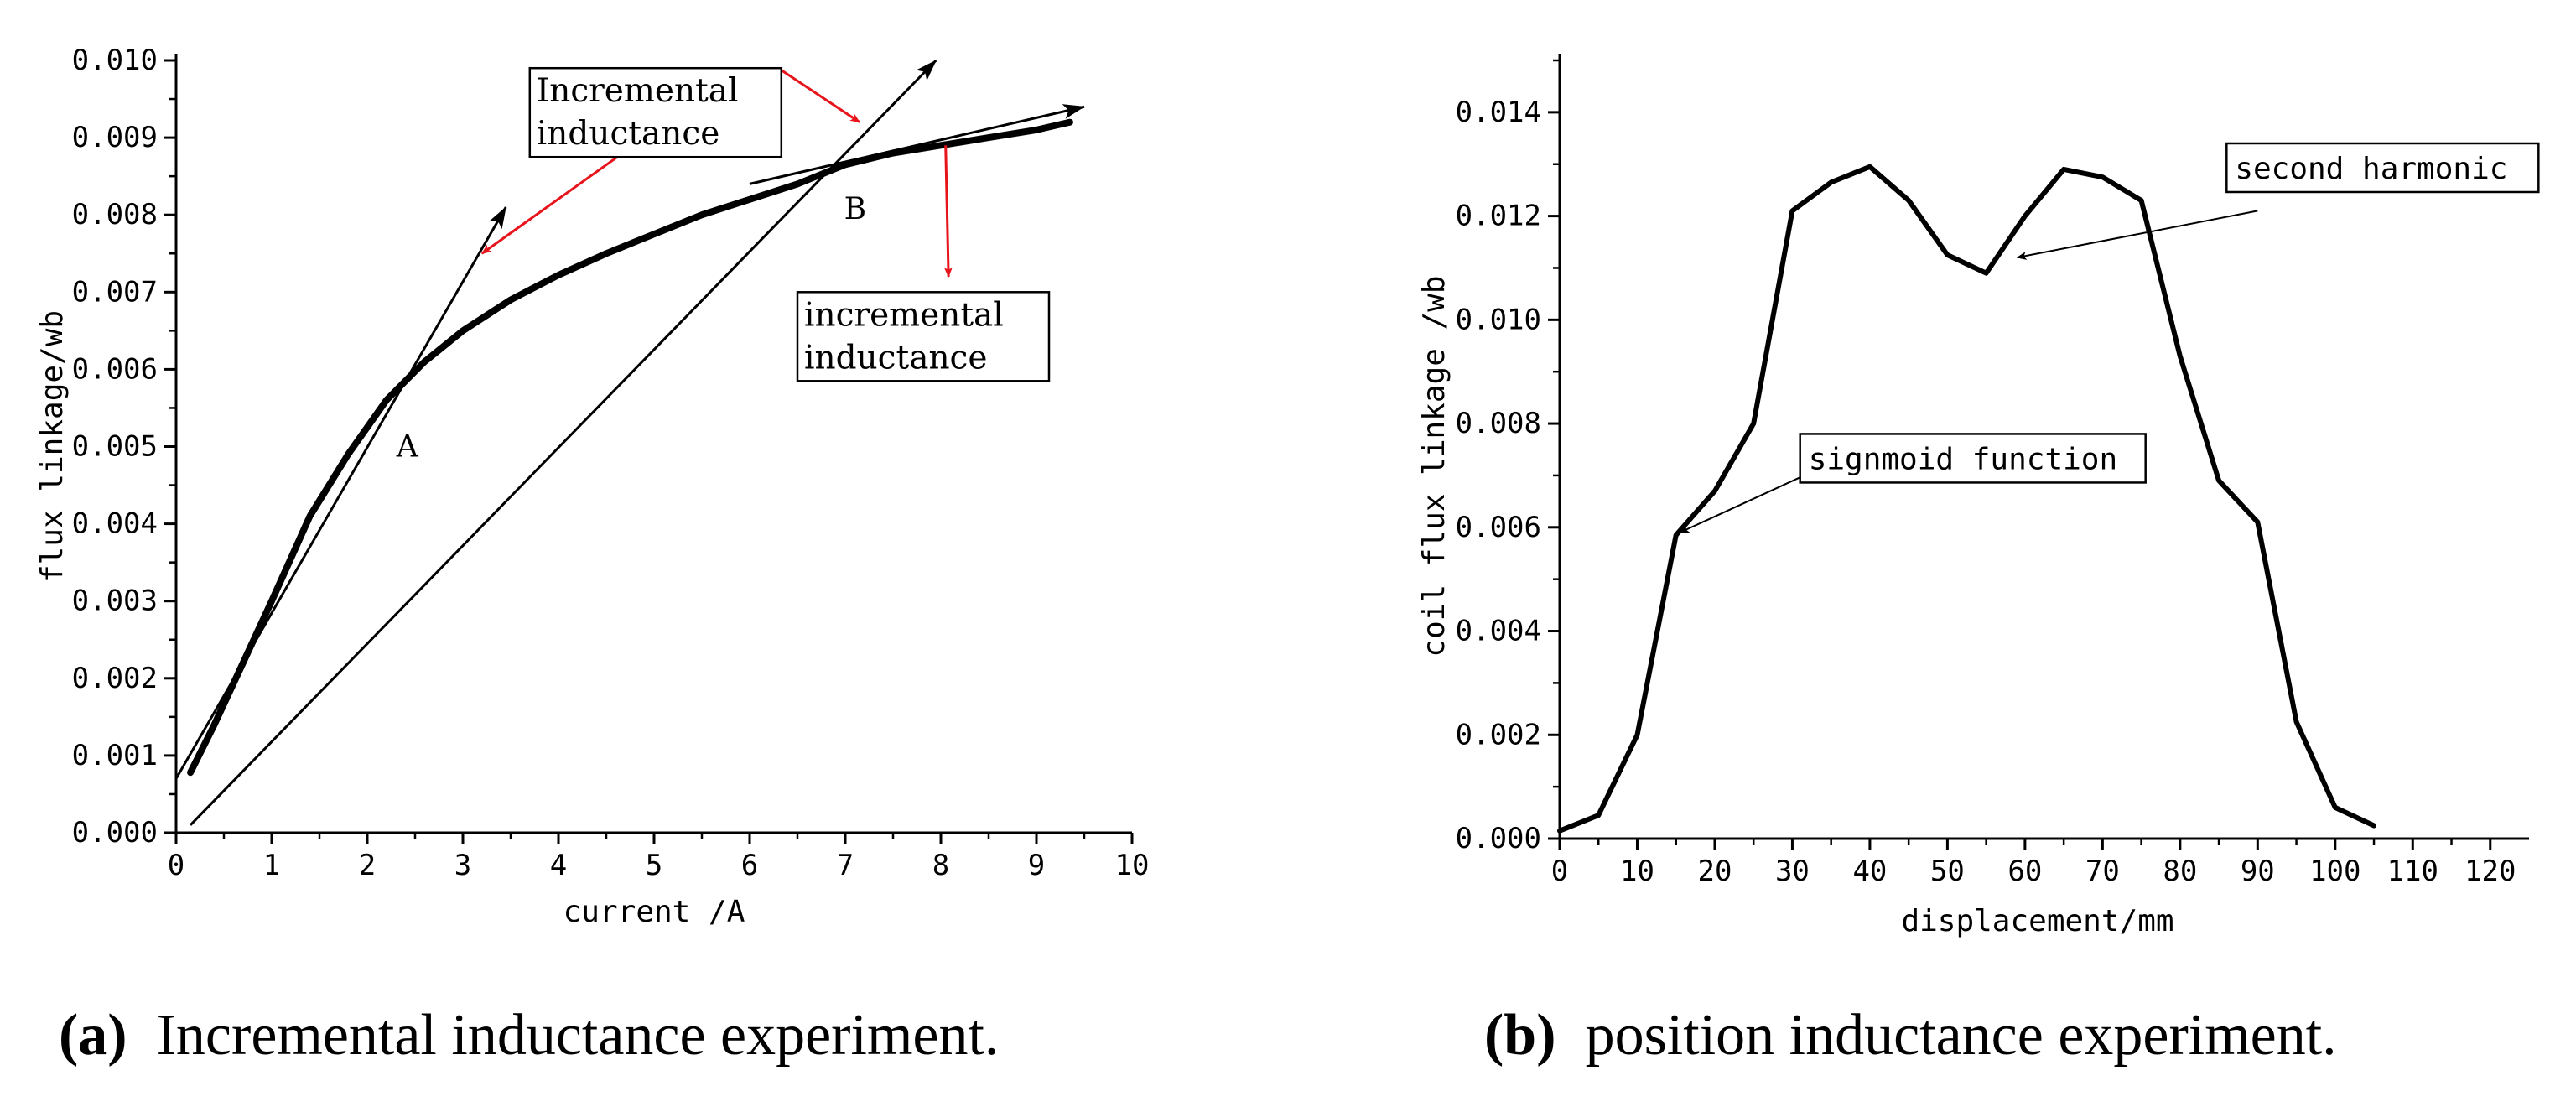 The height and width of the screenshot is (1112, 2576). What do you see at coordinates (1747, 501) in the screenshot?
I see `signmoid-function-arrow` at bounding box center [1747, 501].